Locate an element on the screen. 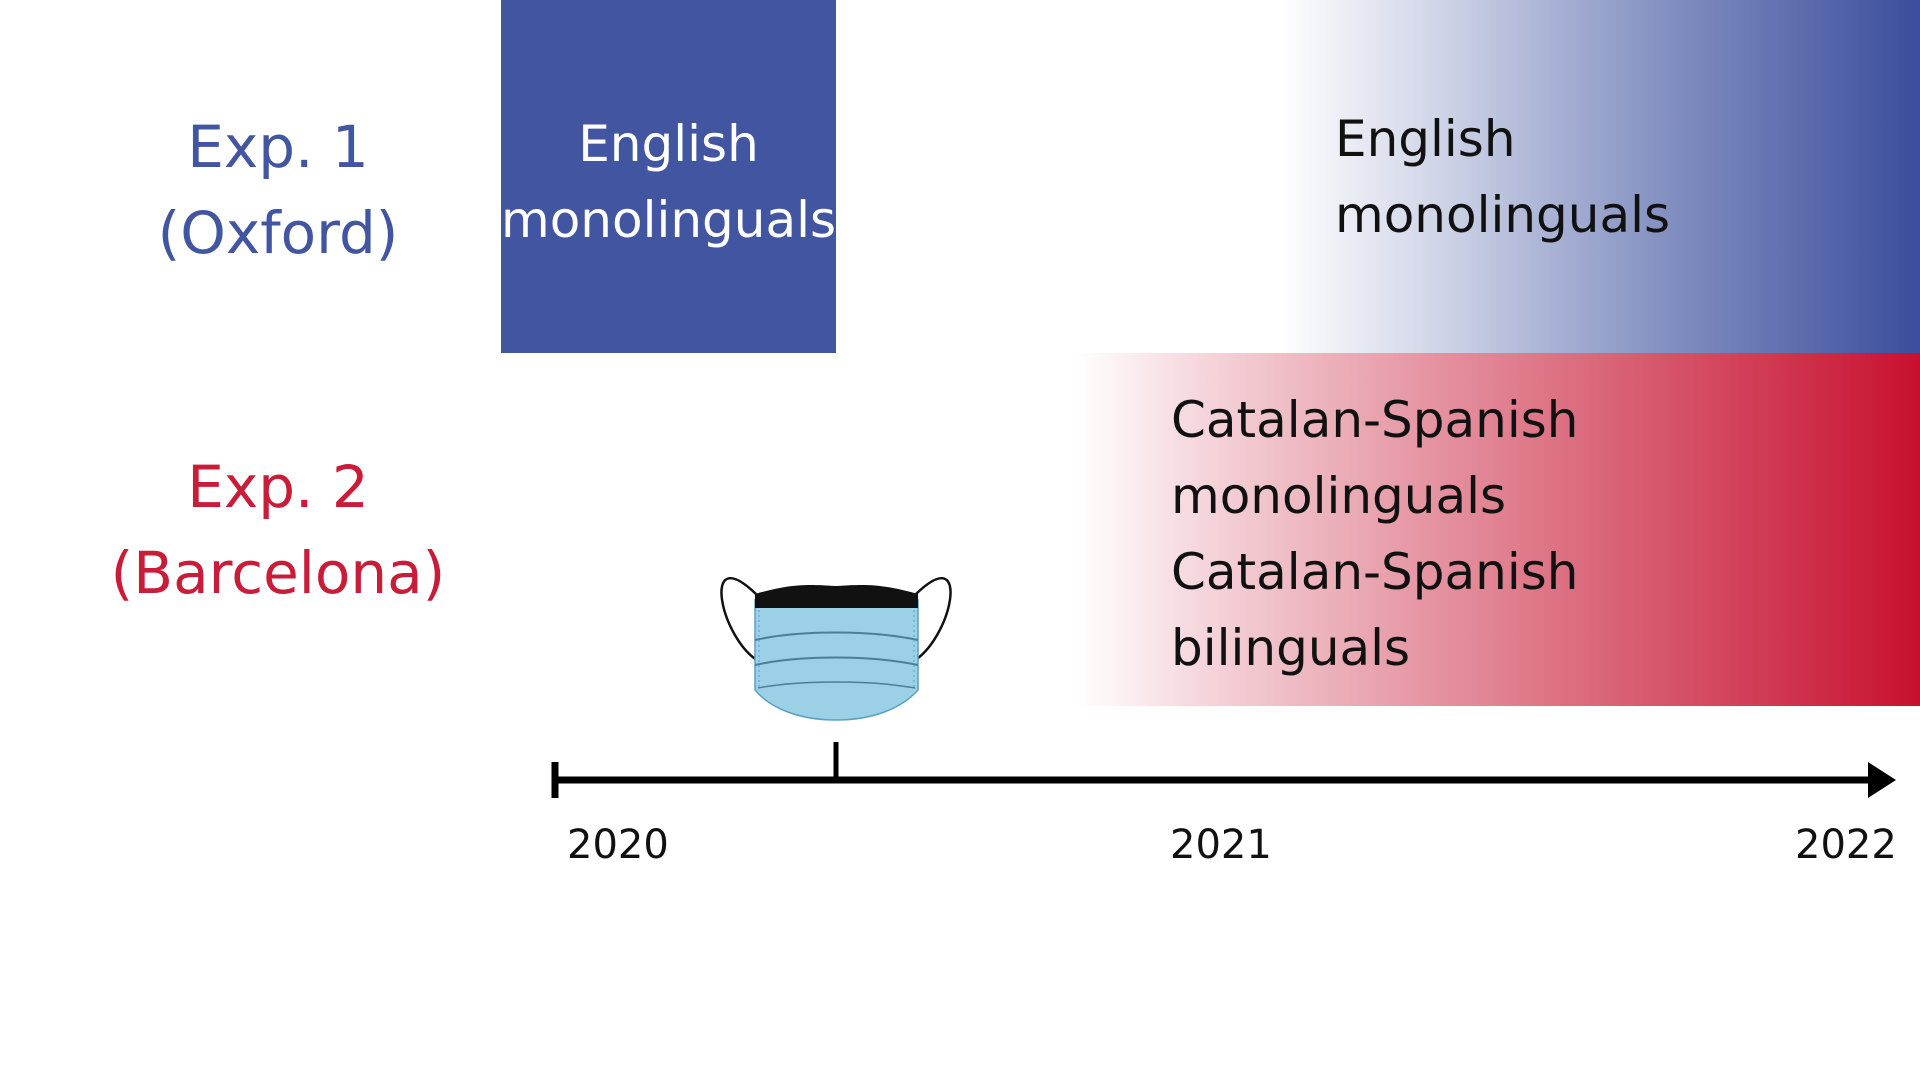  exp1-2021-text: English monolinguals is located at coordinates (1502, 177).